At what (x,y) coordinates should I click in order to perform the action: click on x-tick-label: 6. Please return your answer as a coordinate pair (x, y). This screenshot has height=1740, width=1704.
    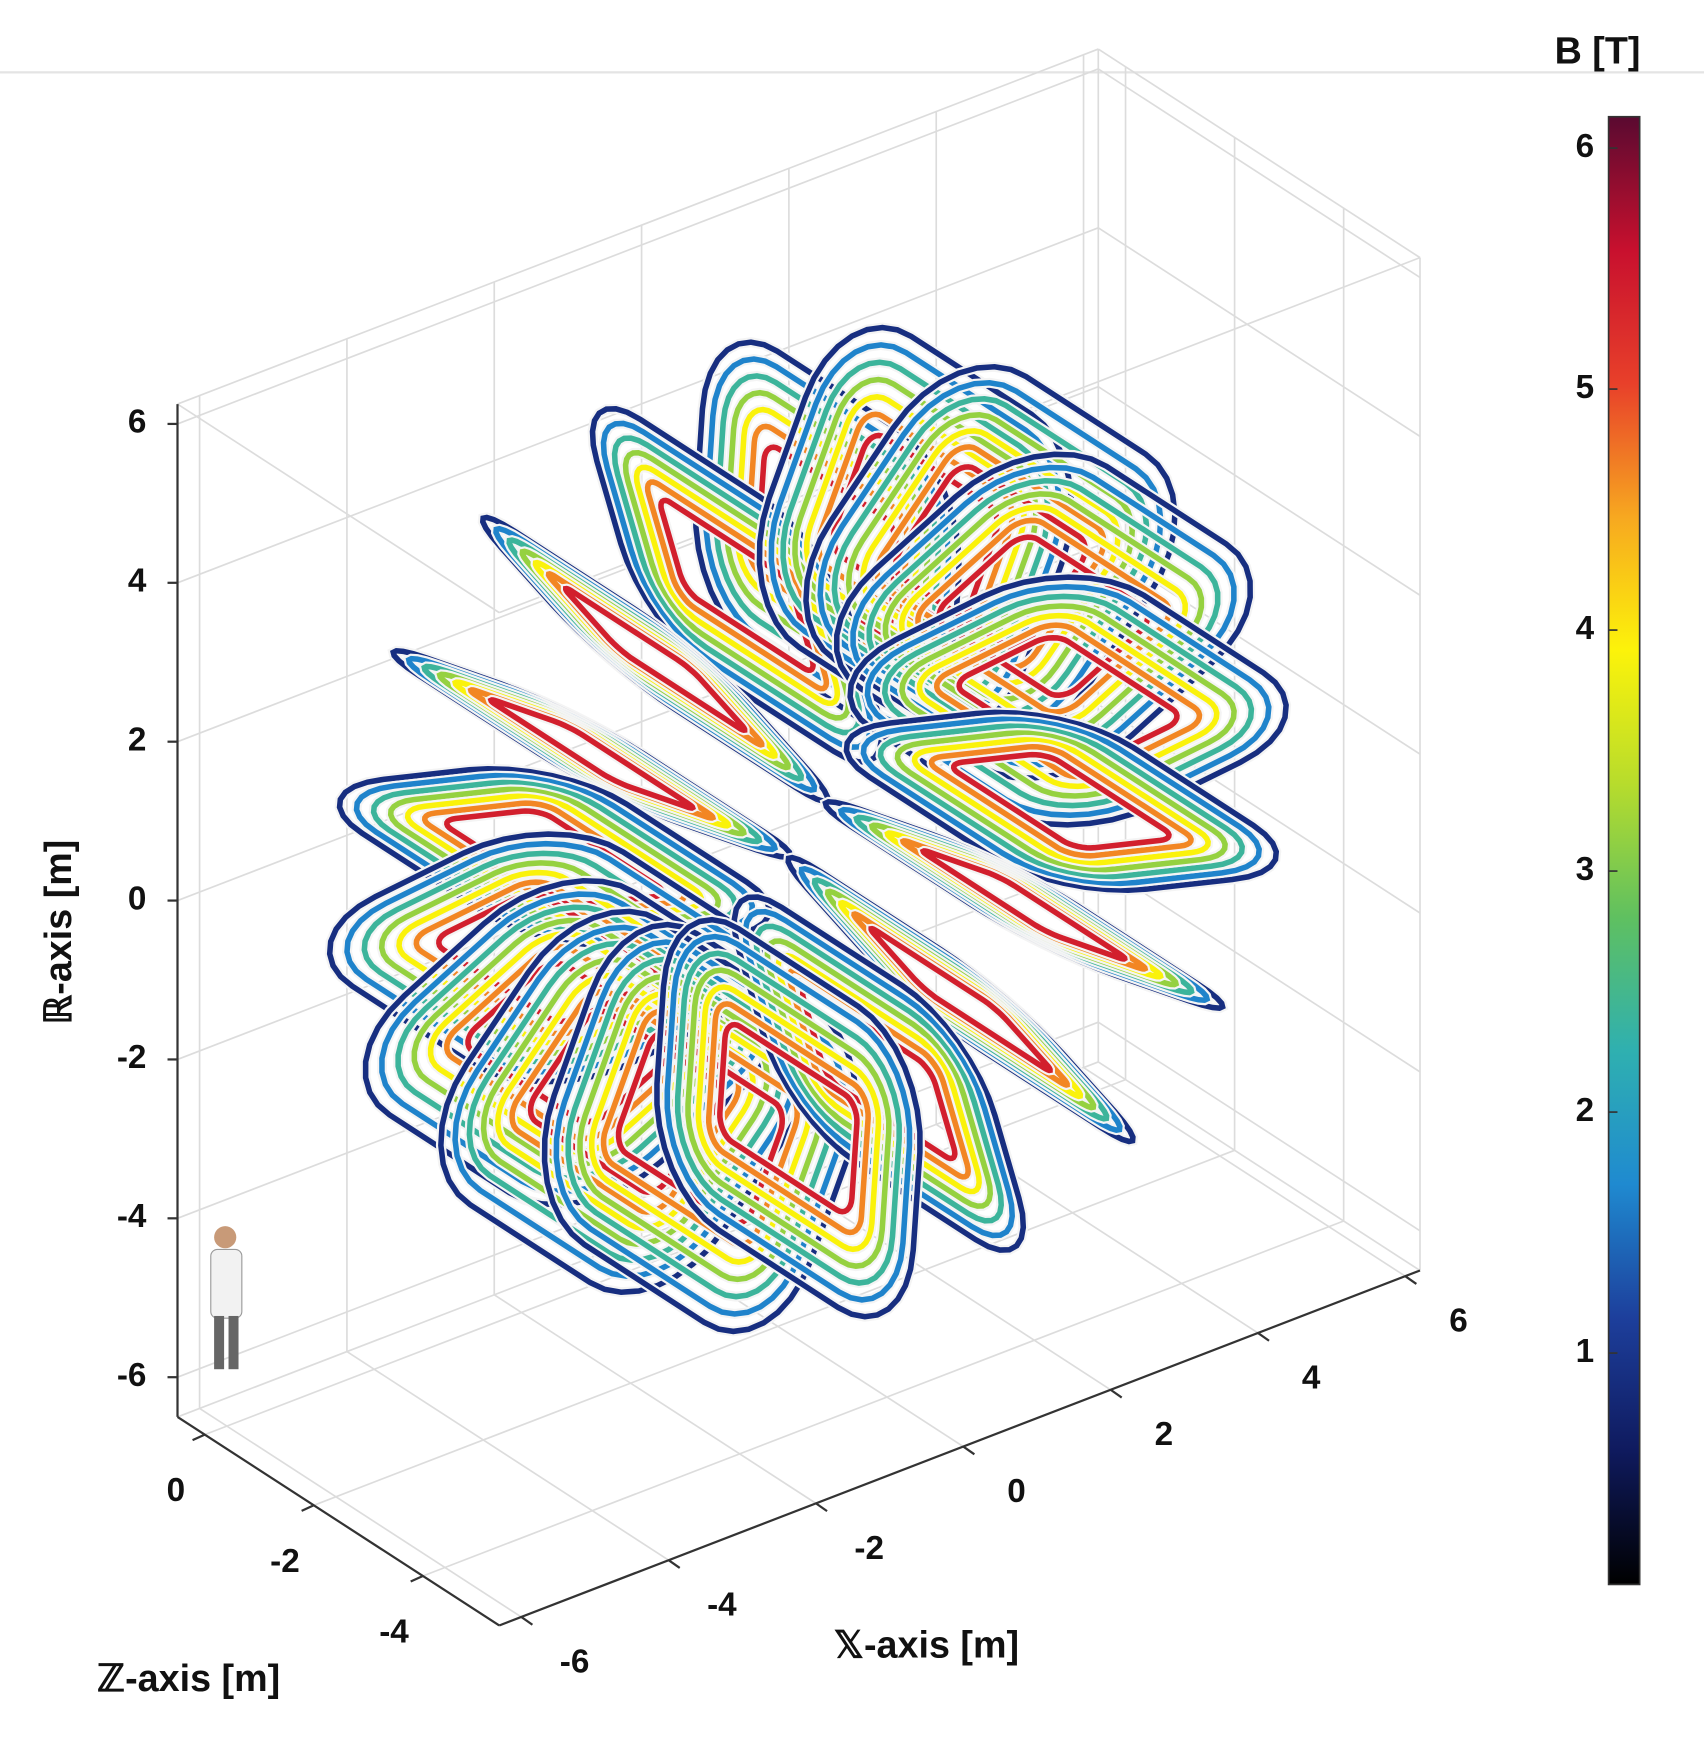
    Looking at the image, I should click on (1458, 1321).